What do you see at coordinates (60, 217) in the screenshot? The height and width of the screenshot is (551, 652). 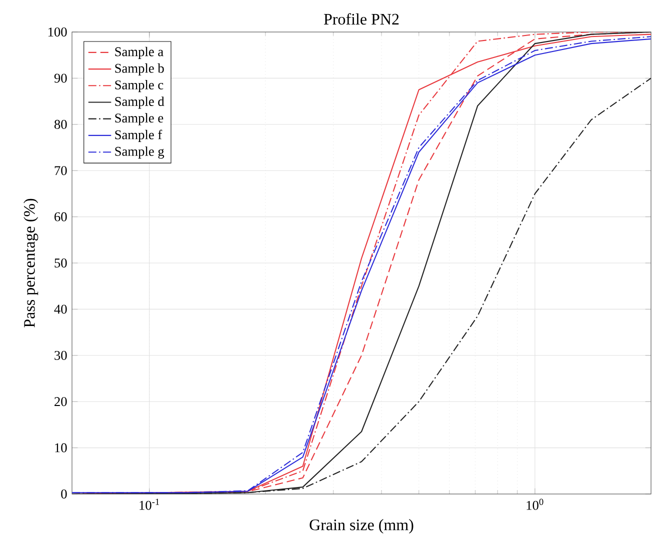 I see `y-tick-label: 60` at bounding box center [60, 217].